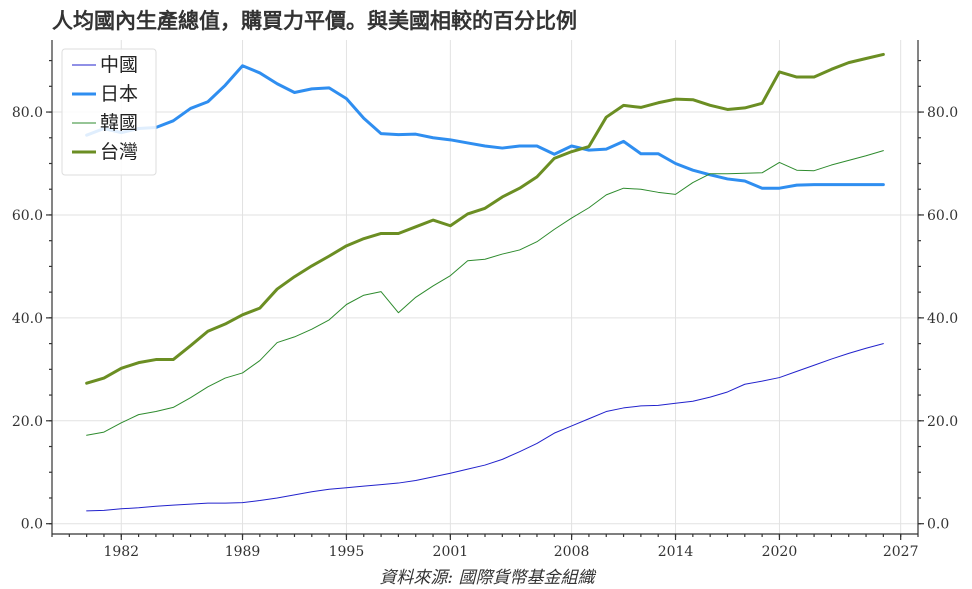 This screenshot has width=972, height=589. Describe the element at coordinates (942, 422) in the screenshot. I see `y-tick-label-right: 20.0` at that location.